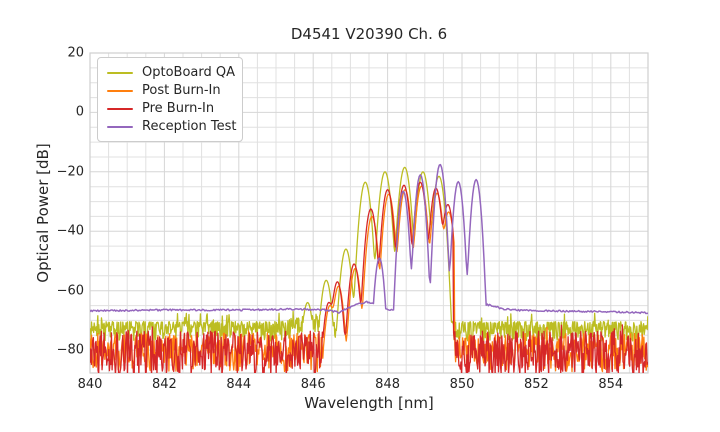 The height and width of the screenshot is (432, 720). I want to click on legend-item-optoboard-qa: OptoBoard QA, so click(172, 72).